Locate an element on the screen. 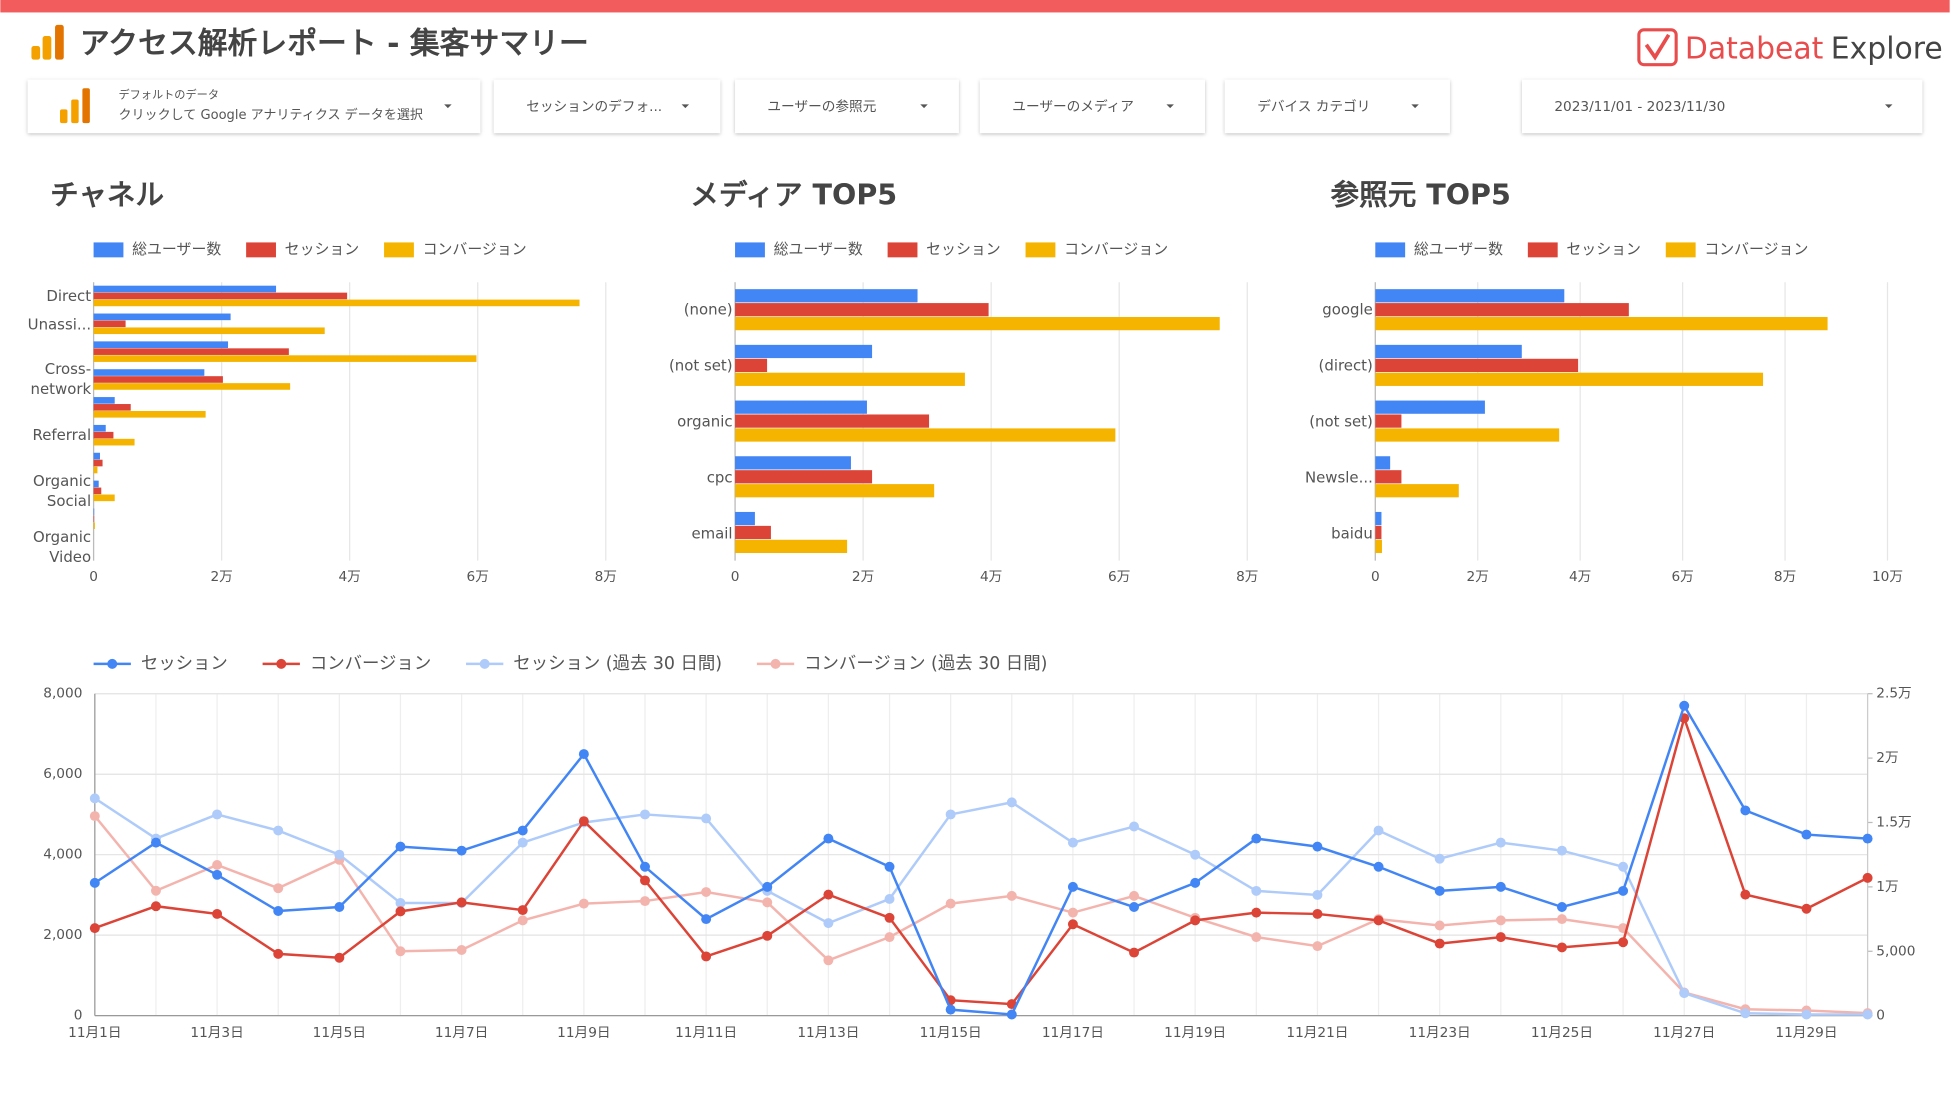 The width and height of the screenshot is (1950, 1094). category-label: Cross-network is located at coordinates (61, 380).